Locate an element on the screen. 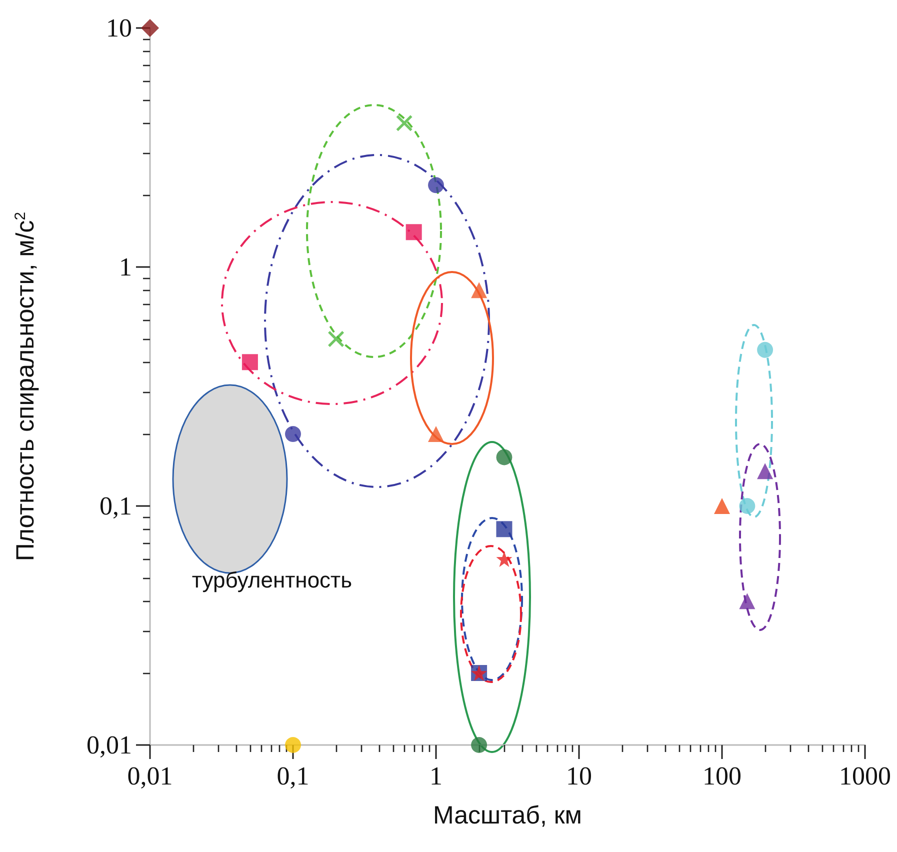  y-tick-label: 0,01 is located at coordinates (109, 745).